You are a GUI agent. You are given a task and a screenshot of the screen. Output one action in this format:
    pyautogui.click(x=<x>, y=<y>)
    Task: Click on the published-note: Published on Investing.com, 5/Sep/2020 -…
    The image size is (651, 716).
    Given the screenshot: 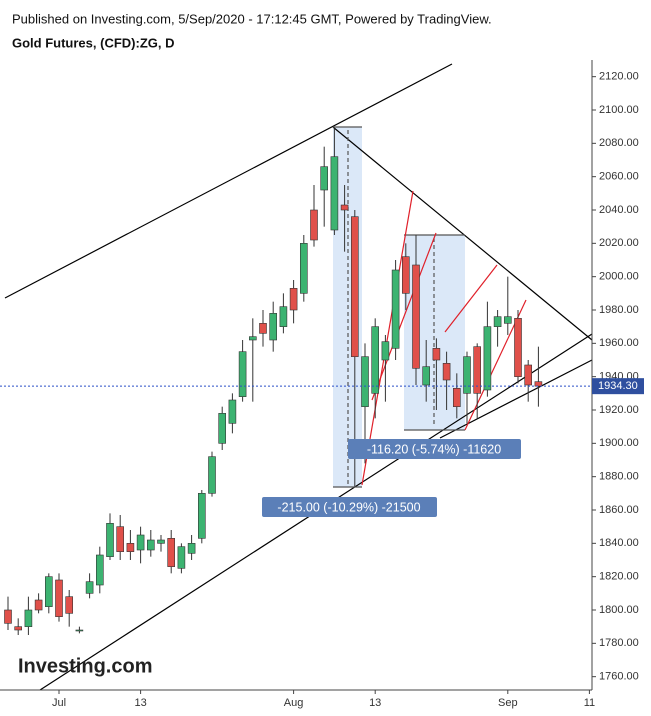 What is the action you would take?
    pyautogui.click(x=252, y=18)
    